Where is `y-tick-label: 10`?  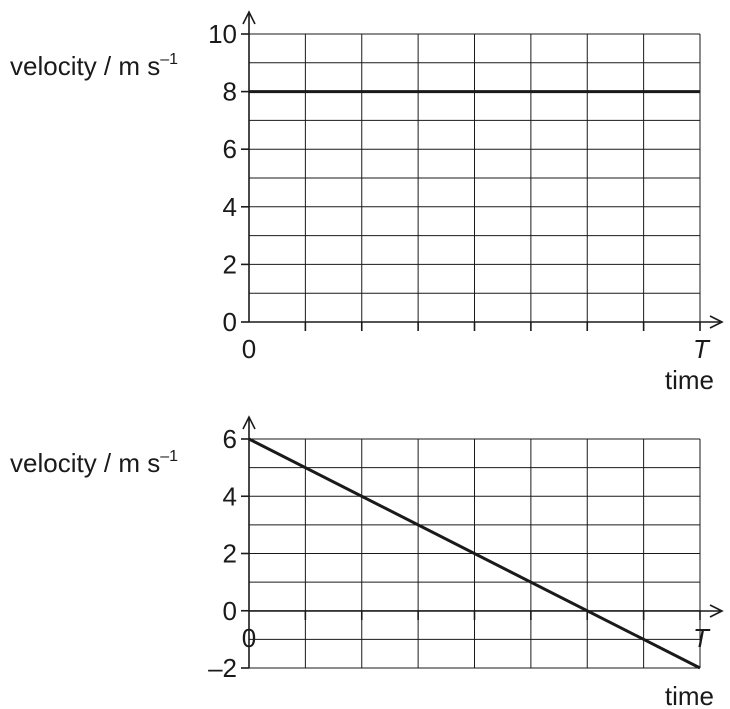 y-tick-label: 10 is located at coordinates (222, 34).